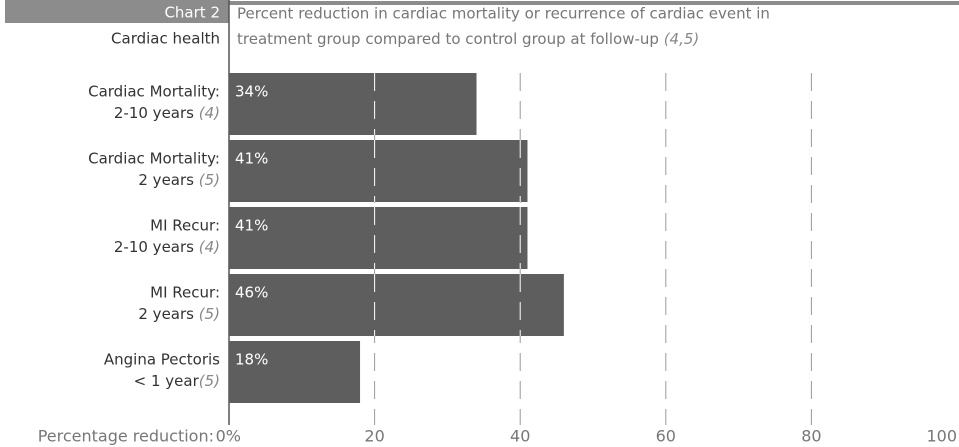 The height and width of the screenshot is (447, 959). Describe the element at coordinates (251, 360) in the screenshot. I see `value-label: 18%` at that location.